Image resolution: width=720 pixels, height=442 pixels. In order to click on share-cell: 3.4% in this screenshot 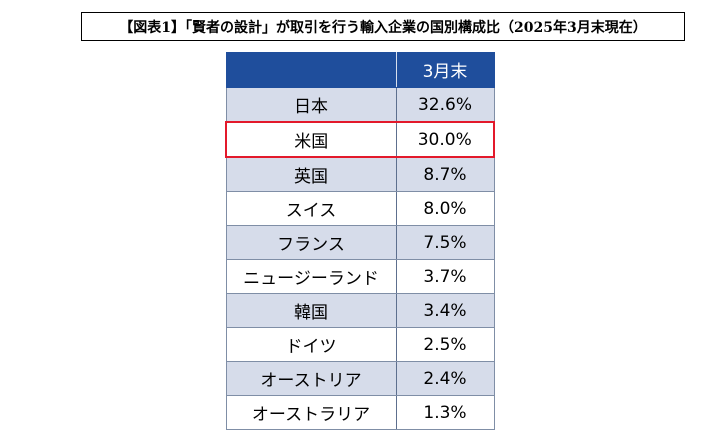, I will do `click(445, 310)`.